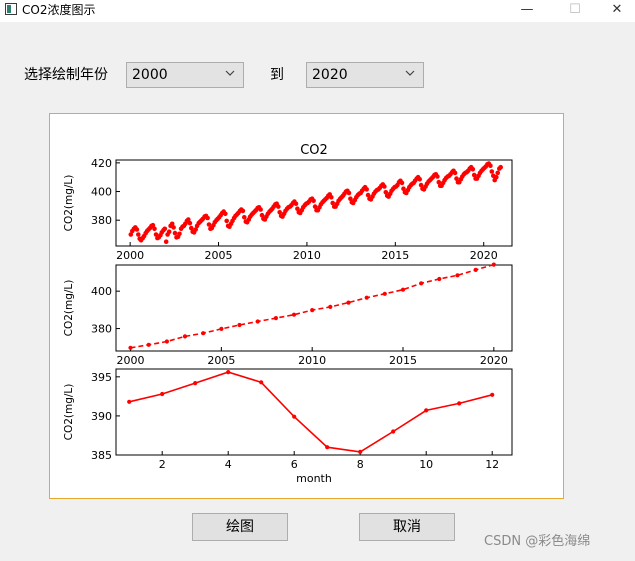  Describe the element at coordinates (617, 9) in the screenshot. I see `close-button: ✕` at that location.